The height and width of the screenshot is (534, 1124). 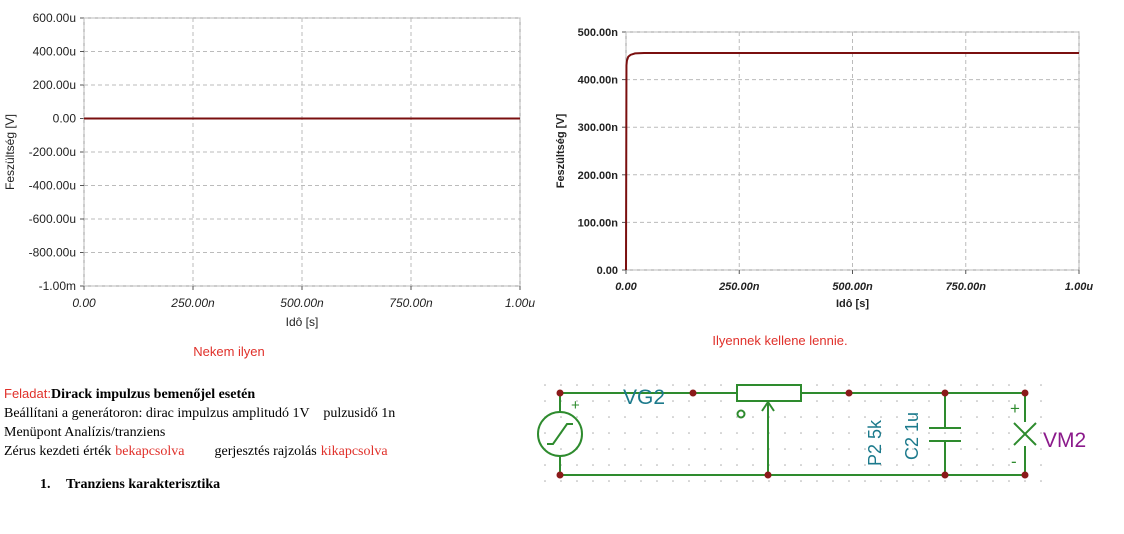 I want to click on y-tick-label: 600.00u, so click(x=54, y=18).